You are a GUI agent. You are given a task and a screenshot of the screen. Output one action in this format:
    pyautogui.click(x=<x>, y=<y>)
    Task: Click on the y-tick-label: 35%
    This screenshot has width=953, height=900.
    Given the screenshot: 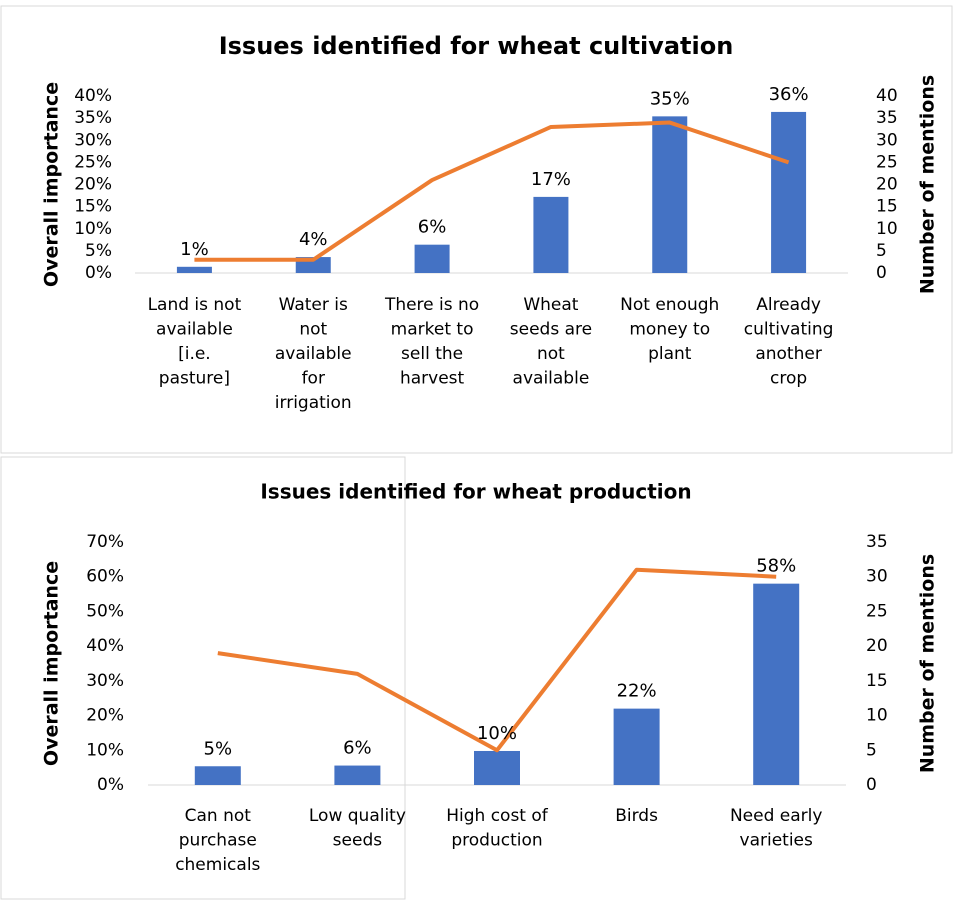 What is the action you would take?
    pyautogui.click(x=93, y=118)
    